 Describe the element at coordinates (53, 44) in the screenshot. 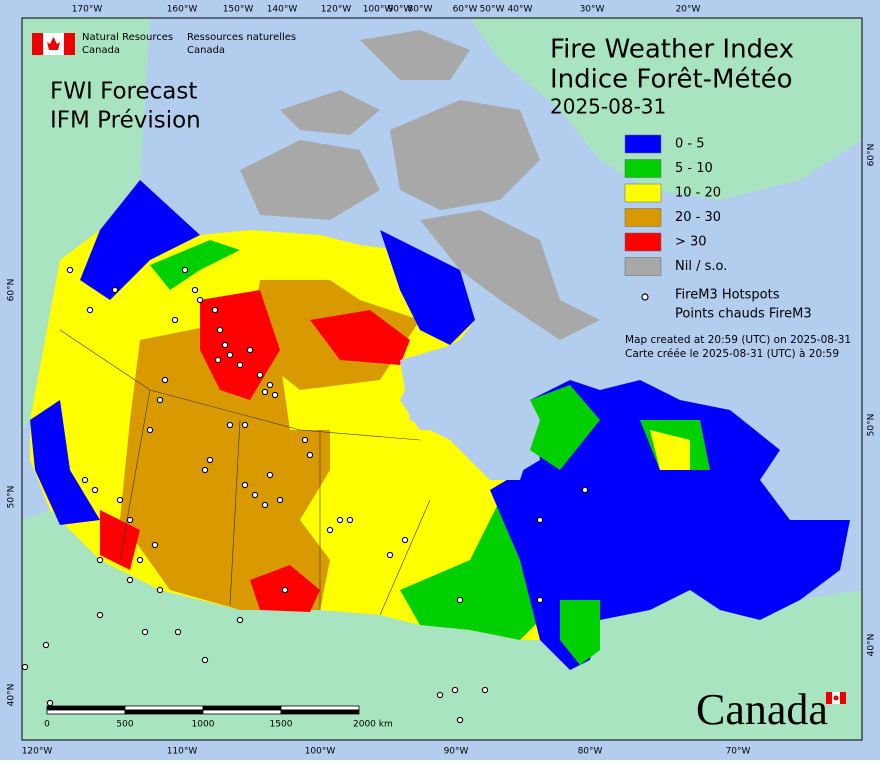

I see `flag` at that location.